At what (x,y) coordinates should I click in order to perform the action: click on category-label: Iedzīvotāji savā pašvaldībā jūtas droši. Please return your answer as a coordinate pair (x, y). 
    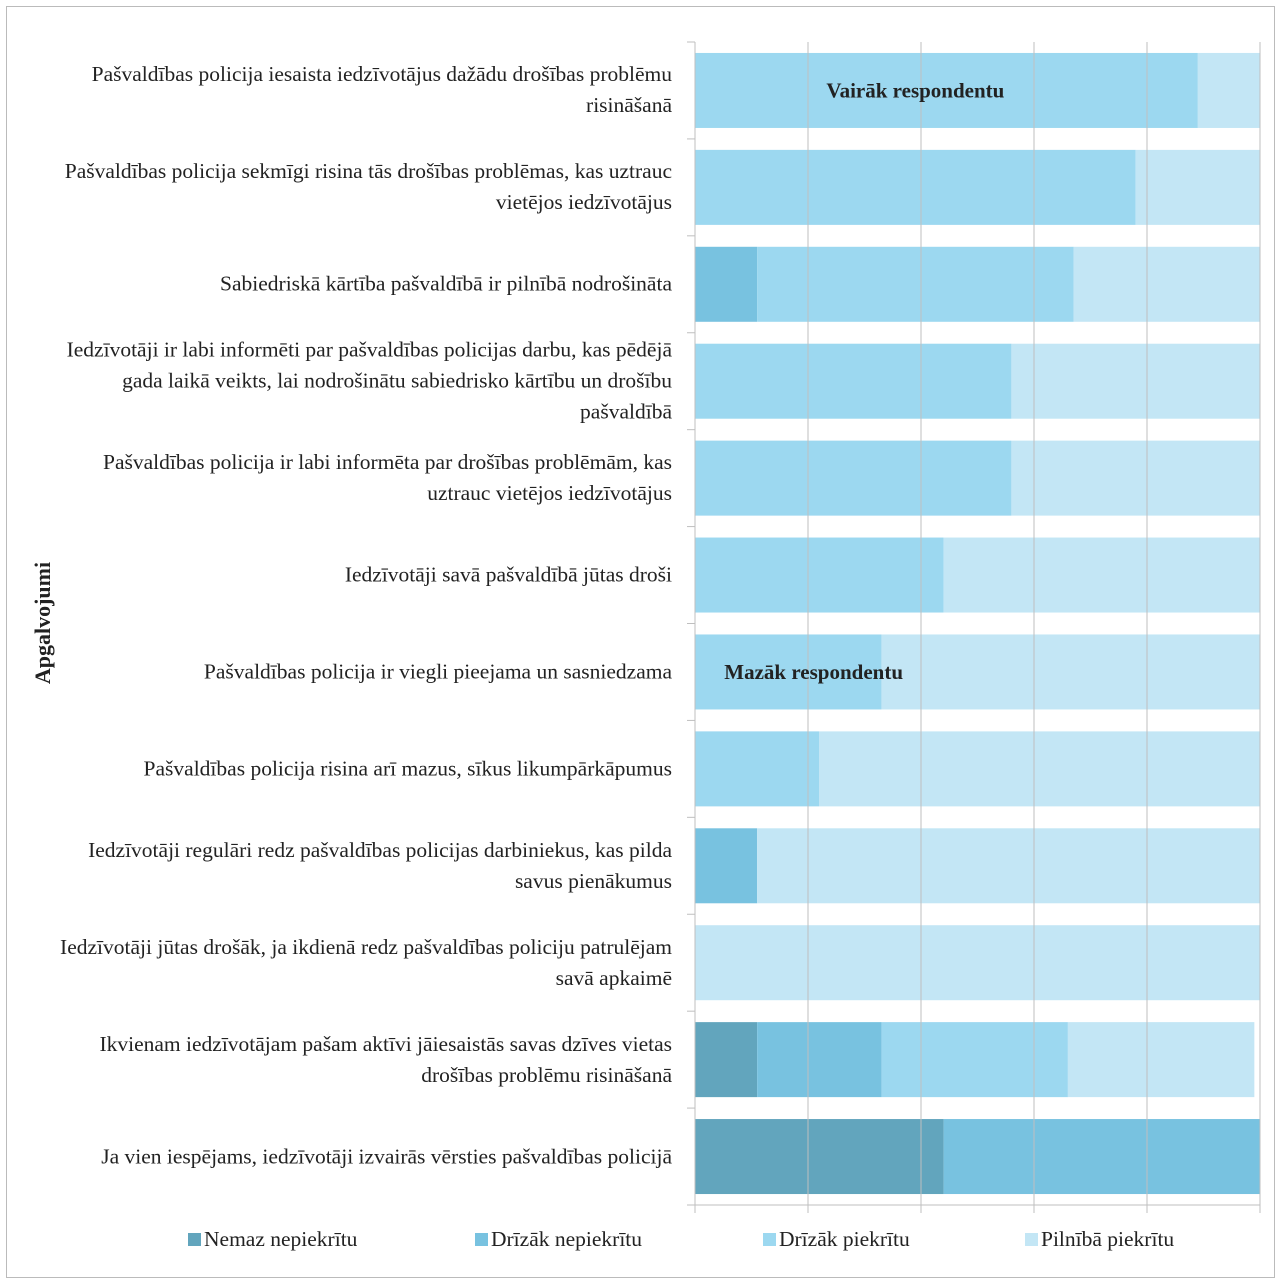
    Looking at the image, I should click on (508, 574).